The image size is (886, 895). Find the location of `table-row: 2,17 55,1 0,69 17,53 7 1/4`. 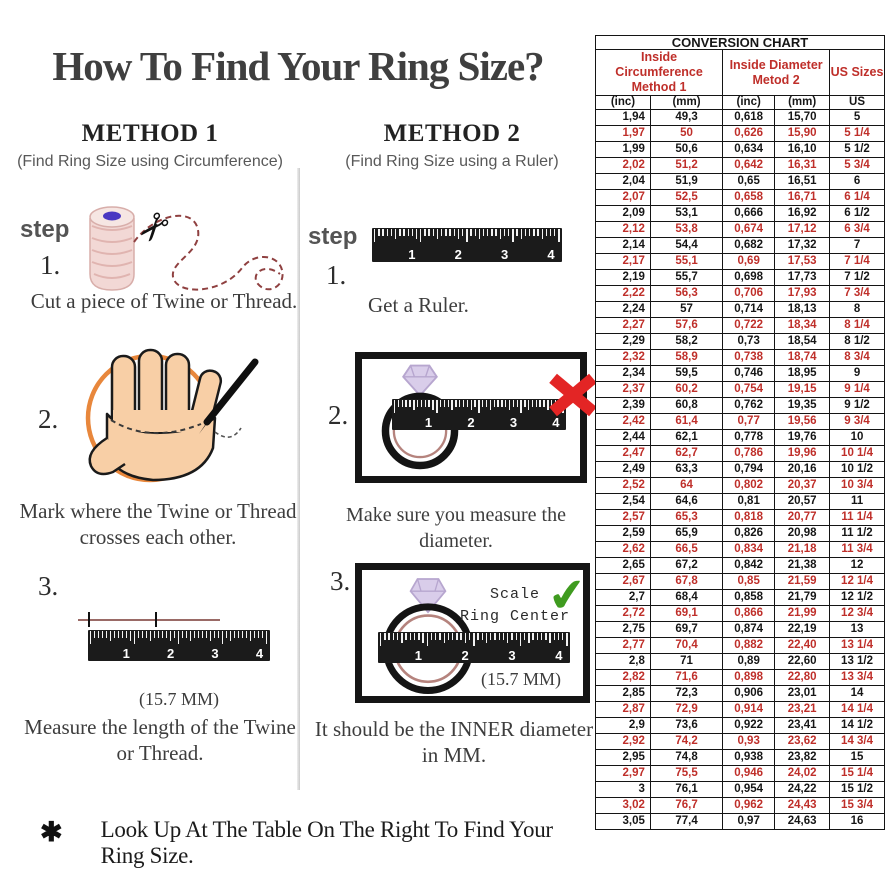

table-row: 2,17 55,1 0,69 17,53 7 1/4 is located at coordinates (740, 261).